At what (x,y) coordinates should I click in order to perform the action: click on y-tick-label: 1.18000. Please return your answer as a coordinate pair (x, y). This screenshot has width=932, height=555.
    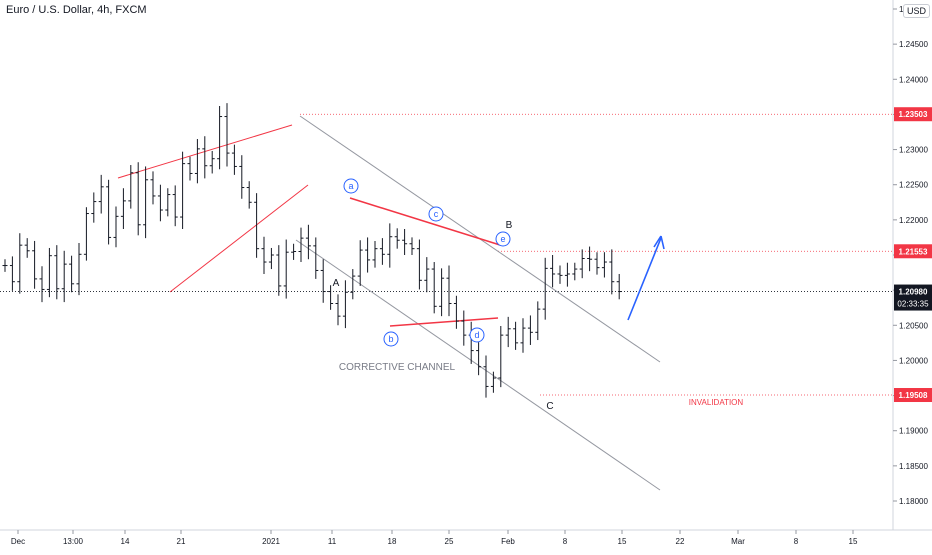
    Looking at the image, I should click on (913, 501).